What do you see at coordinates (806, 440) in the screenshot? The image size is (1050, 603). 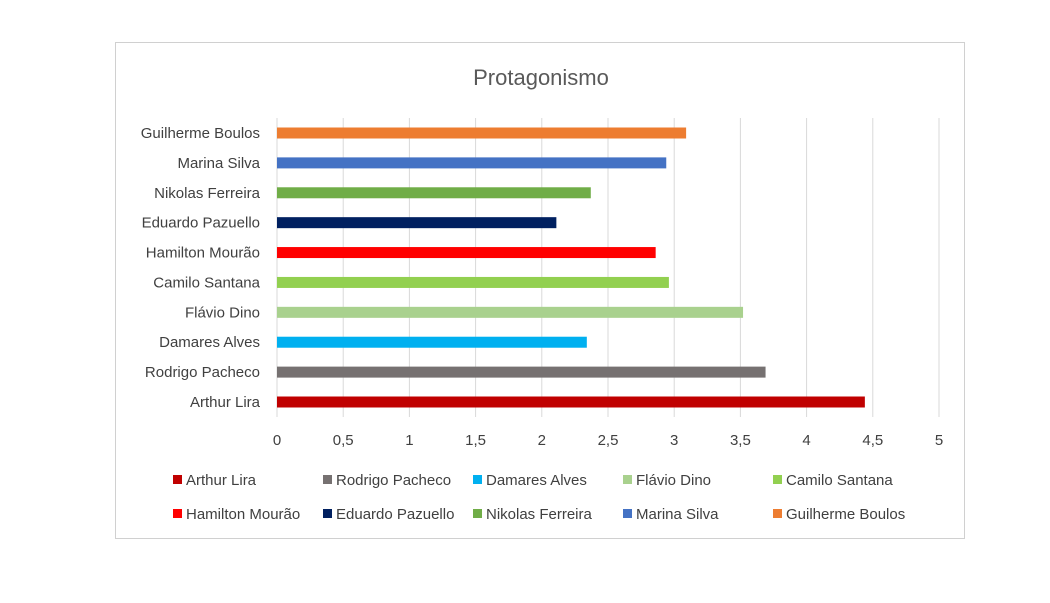 I see `x-tick-label: 4` at bounding box center [806, 440].